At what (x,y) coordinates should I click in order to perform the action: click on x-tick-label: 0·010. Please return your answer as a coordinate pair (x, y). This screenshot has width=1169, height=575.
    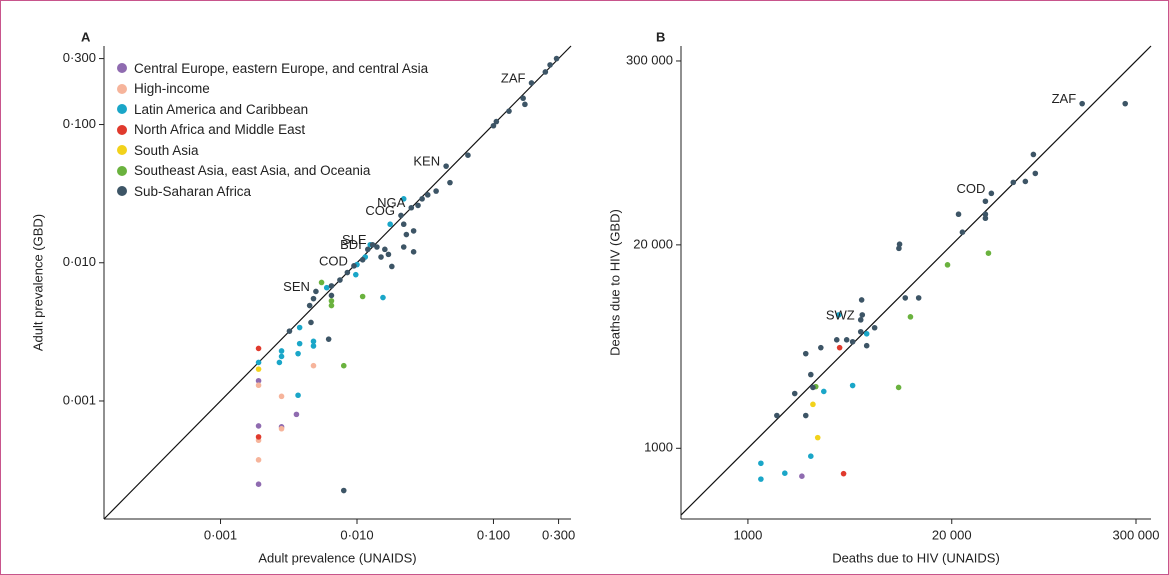
    Looking at the image, I should click on (356, 534).